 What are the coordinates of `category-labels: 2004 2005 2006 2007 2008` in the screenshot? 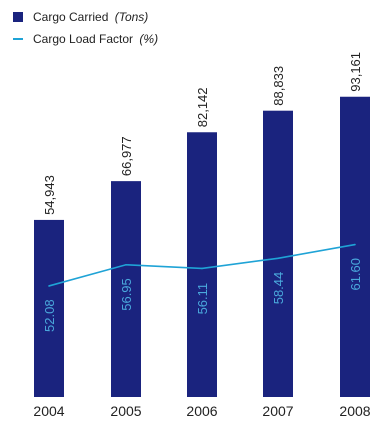 It's located at (201, 411).